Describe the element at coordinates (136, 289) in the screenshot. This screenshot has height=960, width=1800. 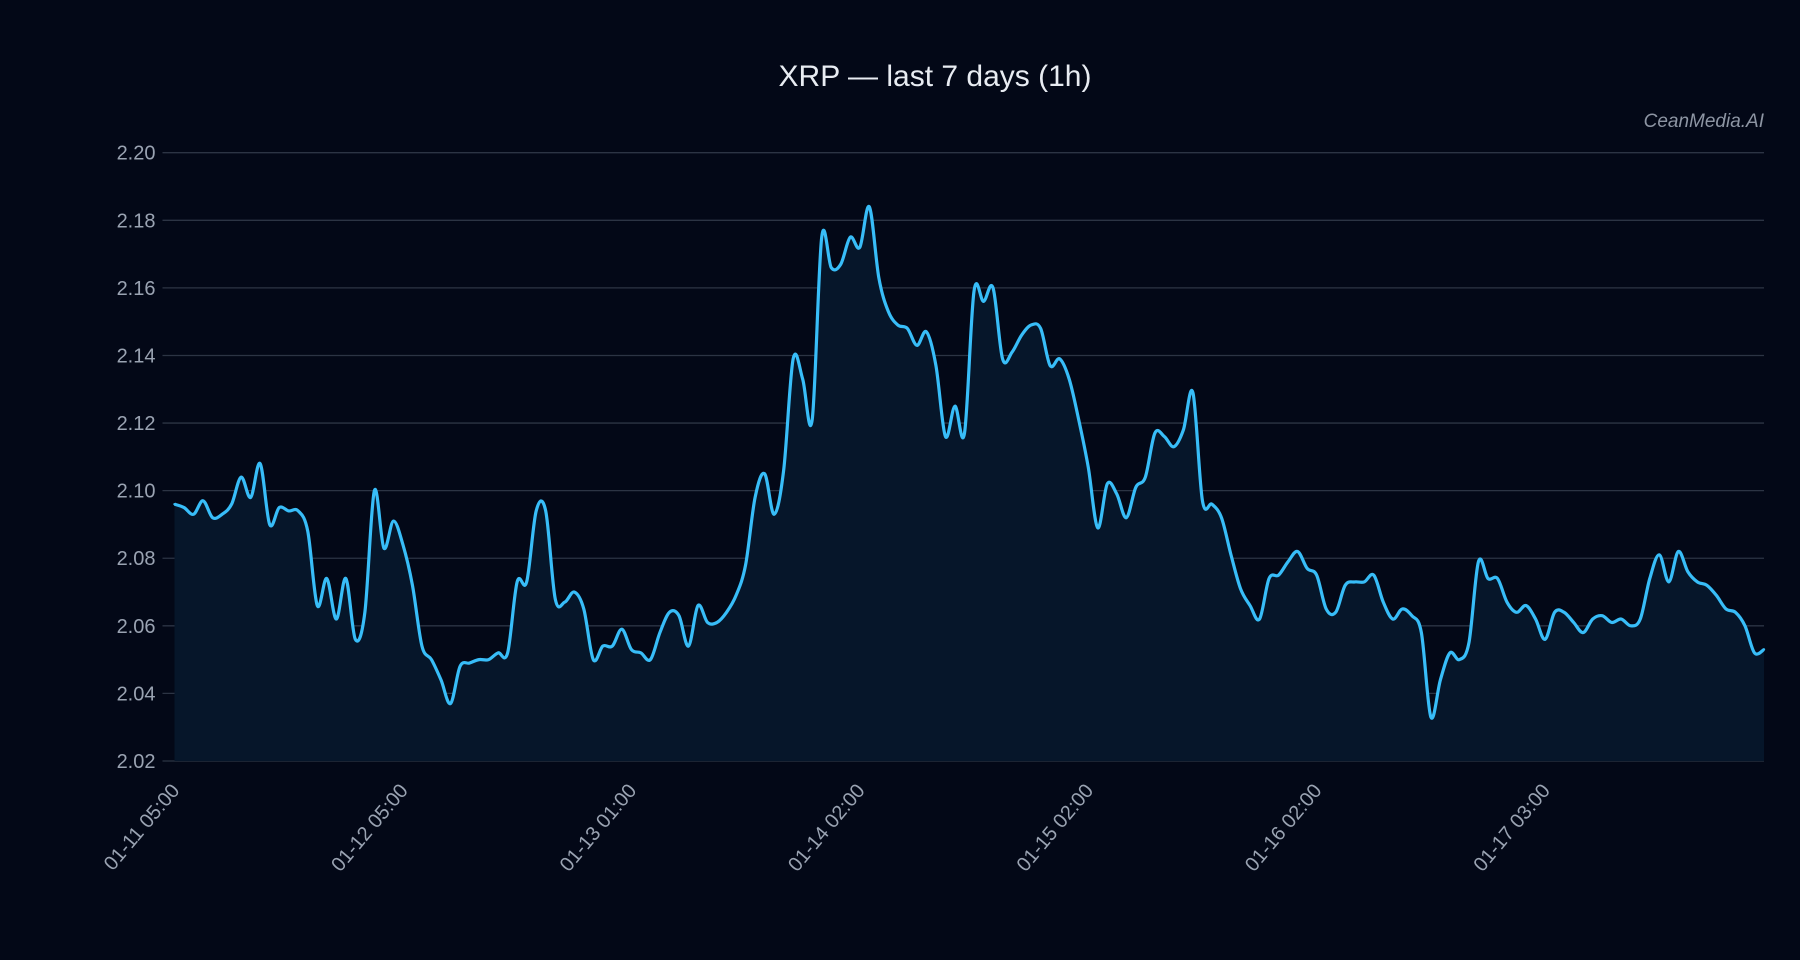
I see `y-tick-label: 2.16` at that location.